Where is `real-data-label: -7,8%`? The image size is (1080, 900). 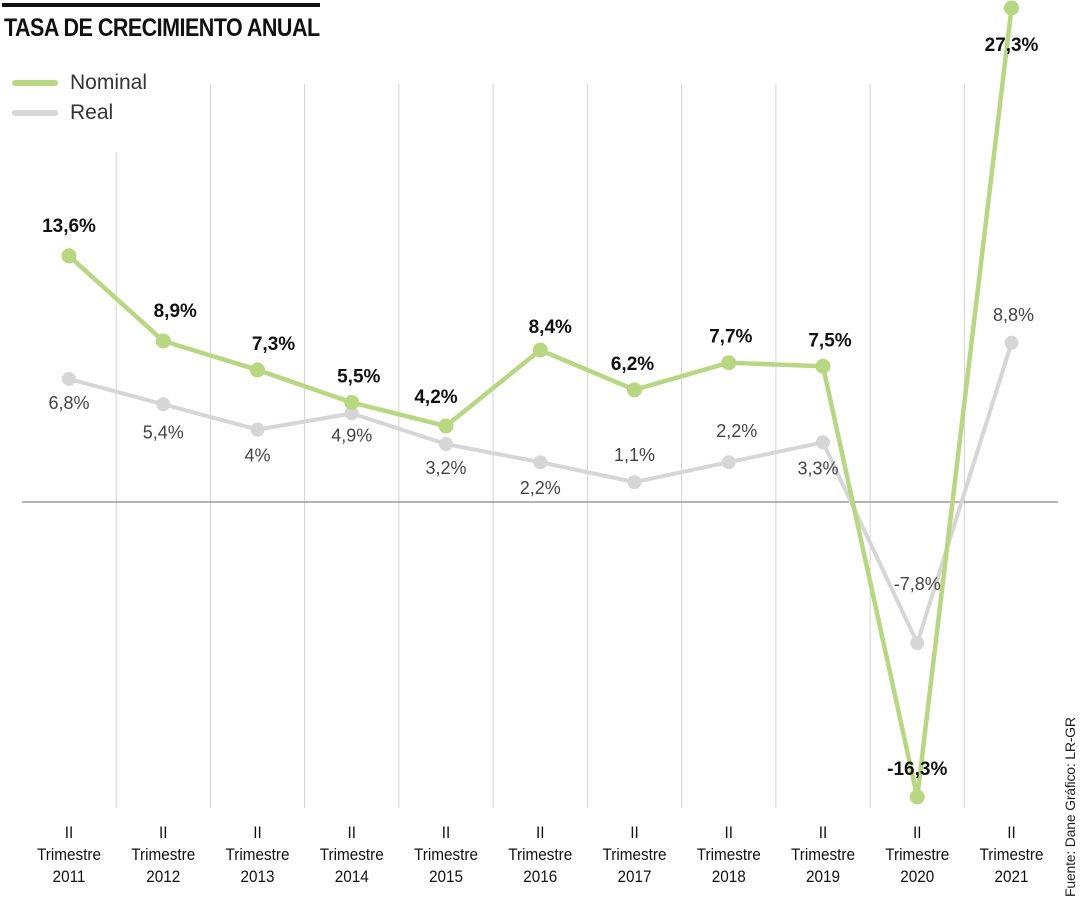 real-data-label: -7,8% is located at coordinates (917, 584).